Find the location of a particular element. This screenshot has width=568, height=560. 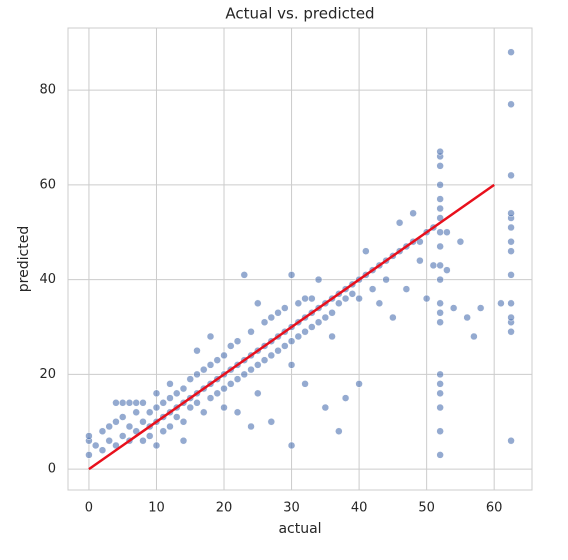

x-tick-label: 50 is located at coordinates (426, 508).